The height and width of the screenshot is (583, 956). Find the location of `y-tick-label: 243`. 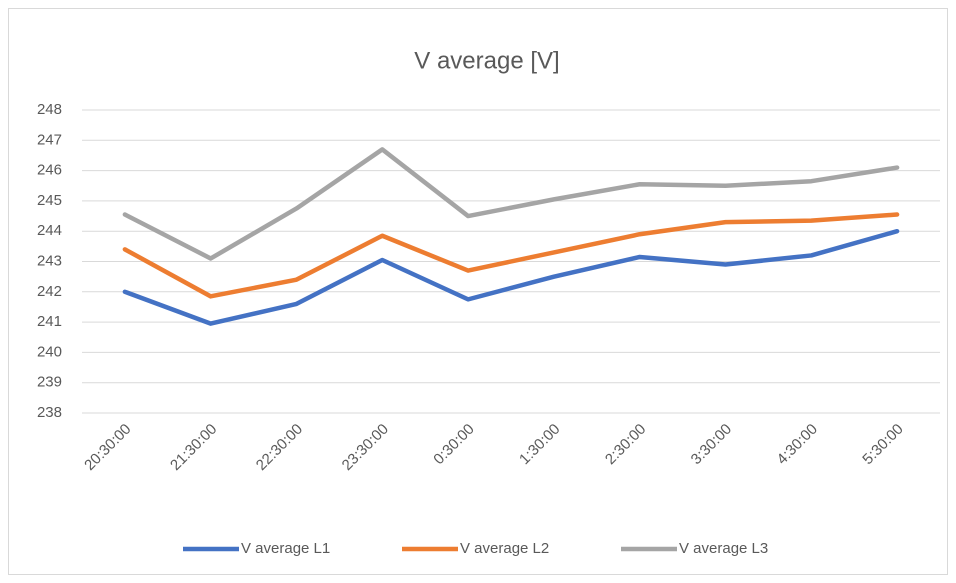

y-tick-label: 243 is located at coordinates (49, 260).